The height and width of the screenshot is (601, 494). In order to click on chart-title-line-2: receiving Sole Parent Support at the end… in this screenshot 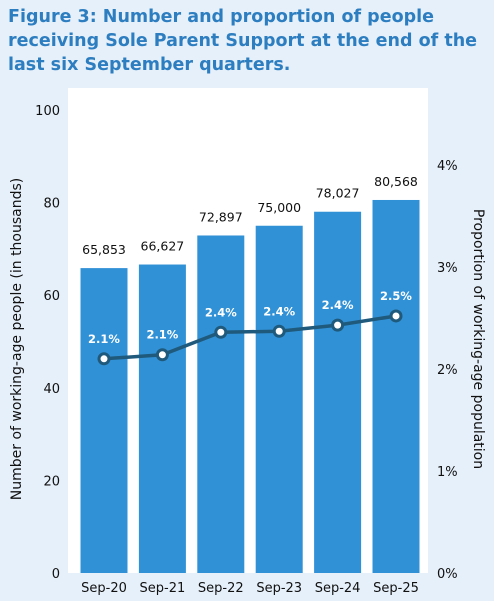, I will do `click(243, 41)`.